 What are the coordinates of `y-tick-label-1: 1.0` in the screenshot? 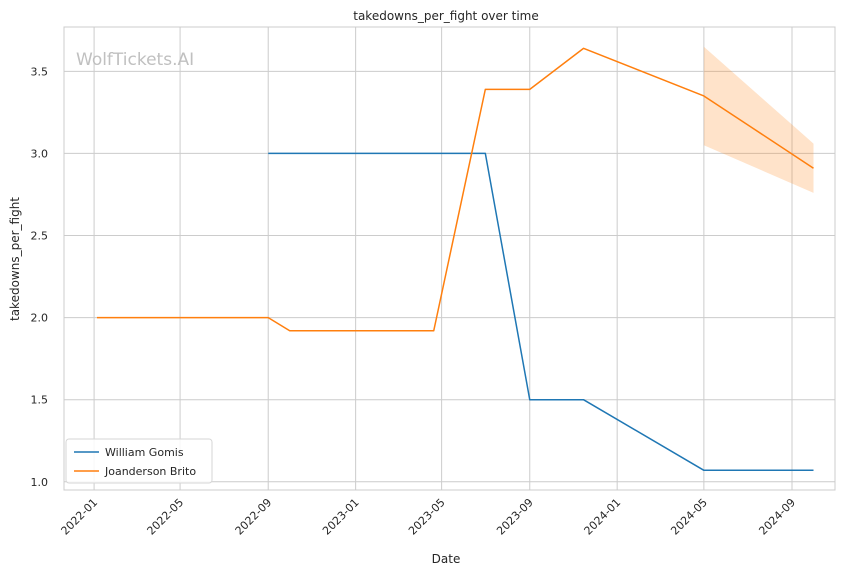 It's located at (40, 482).